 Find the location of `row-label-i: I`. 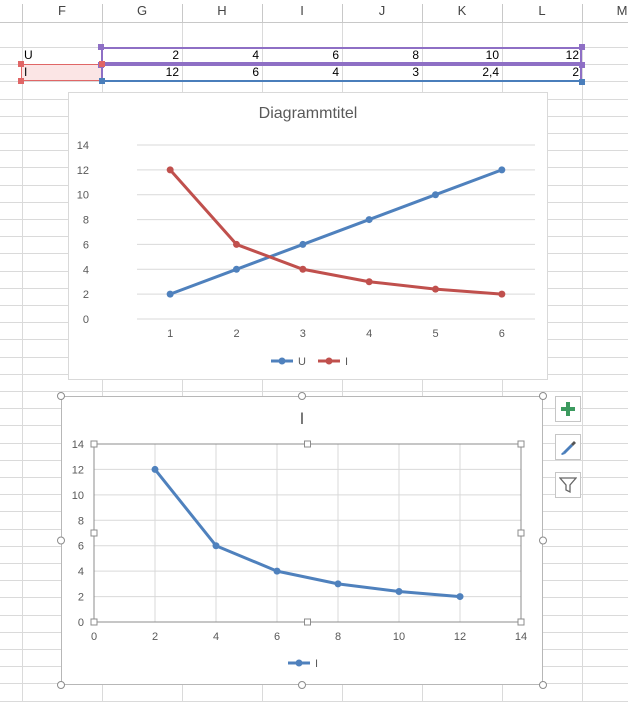

row-label-i: I is located at coordinates (26, 72).